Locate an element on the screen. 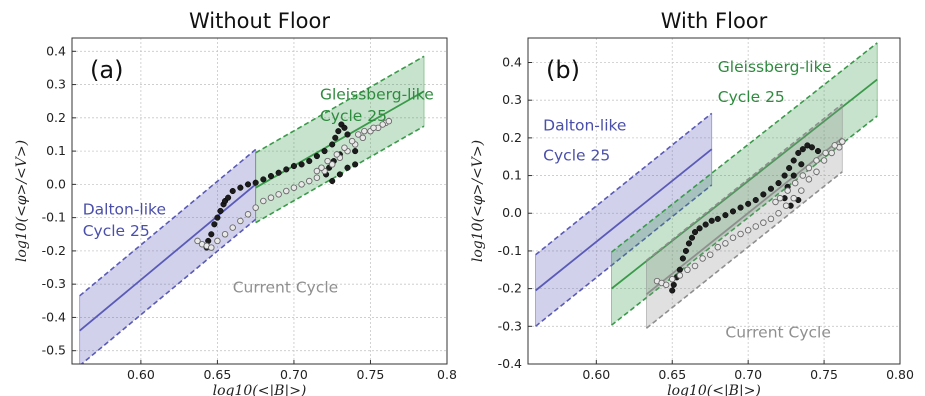 This screenshot has height=396, width=925. x-tick-label: 0.70 is located at coordinates (294, 374).